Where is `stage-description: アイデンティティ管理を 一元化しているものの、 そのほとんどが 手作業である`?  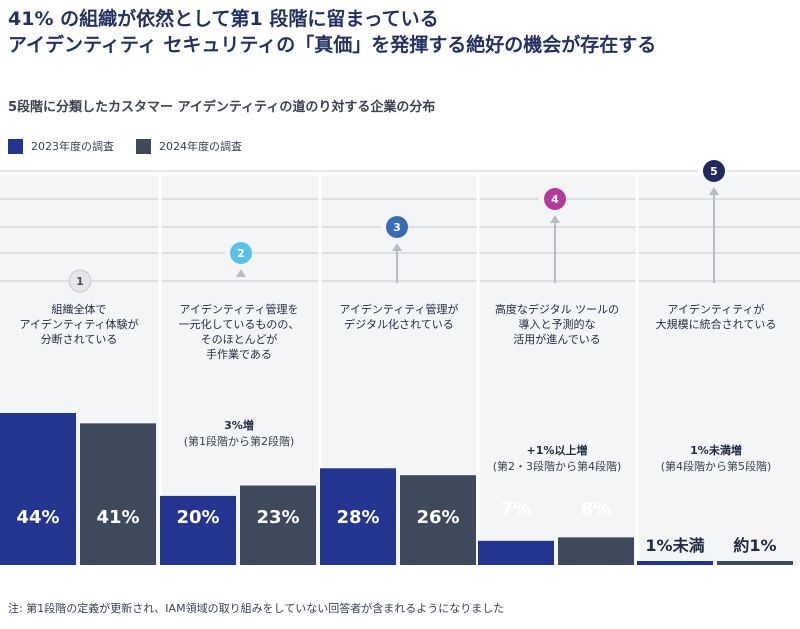
stage-description: アイデンティティ管理を 一元化しているものの、 そのほとんどが 手作業である is located at coordinates (239, 332).